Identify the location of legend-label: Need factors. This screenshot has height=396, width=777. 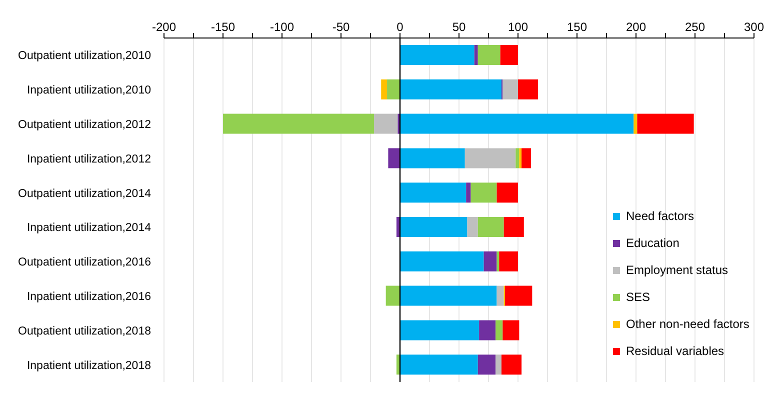
(660, 216).